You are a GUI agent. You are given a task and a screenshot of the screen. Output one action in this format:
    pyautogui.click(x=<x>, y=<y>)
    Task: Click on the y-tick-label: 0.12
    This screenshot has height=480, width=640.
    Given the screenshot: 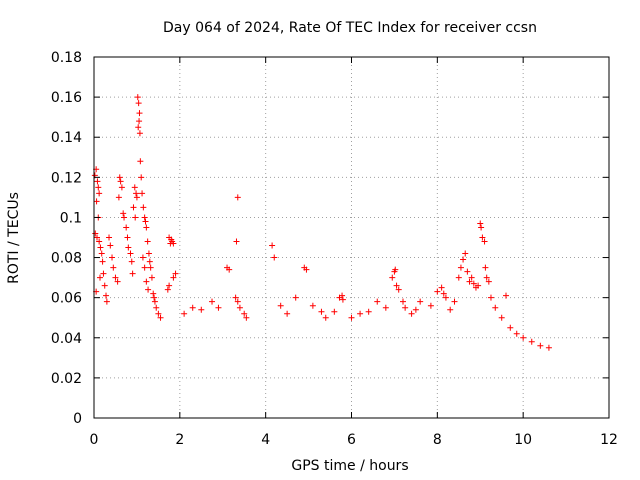 What is the action you would take?
    pyautogui.click(x=66, y=178)
    